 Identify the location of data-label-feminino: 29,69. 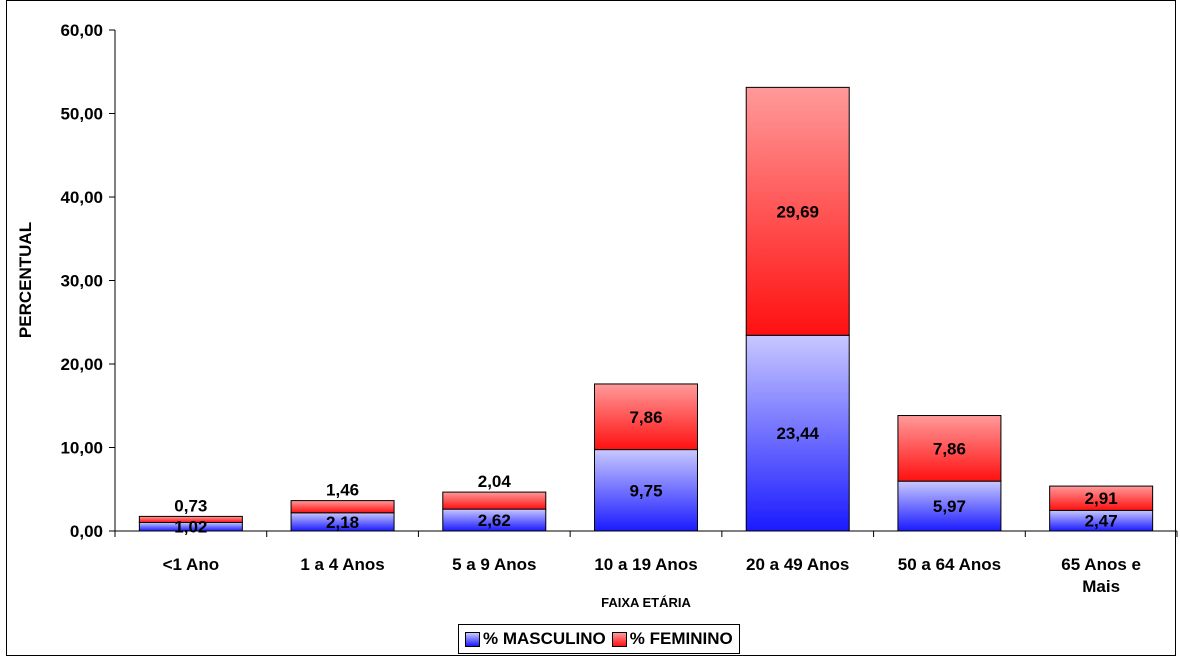
(797, 211).